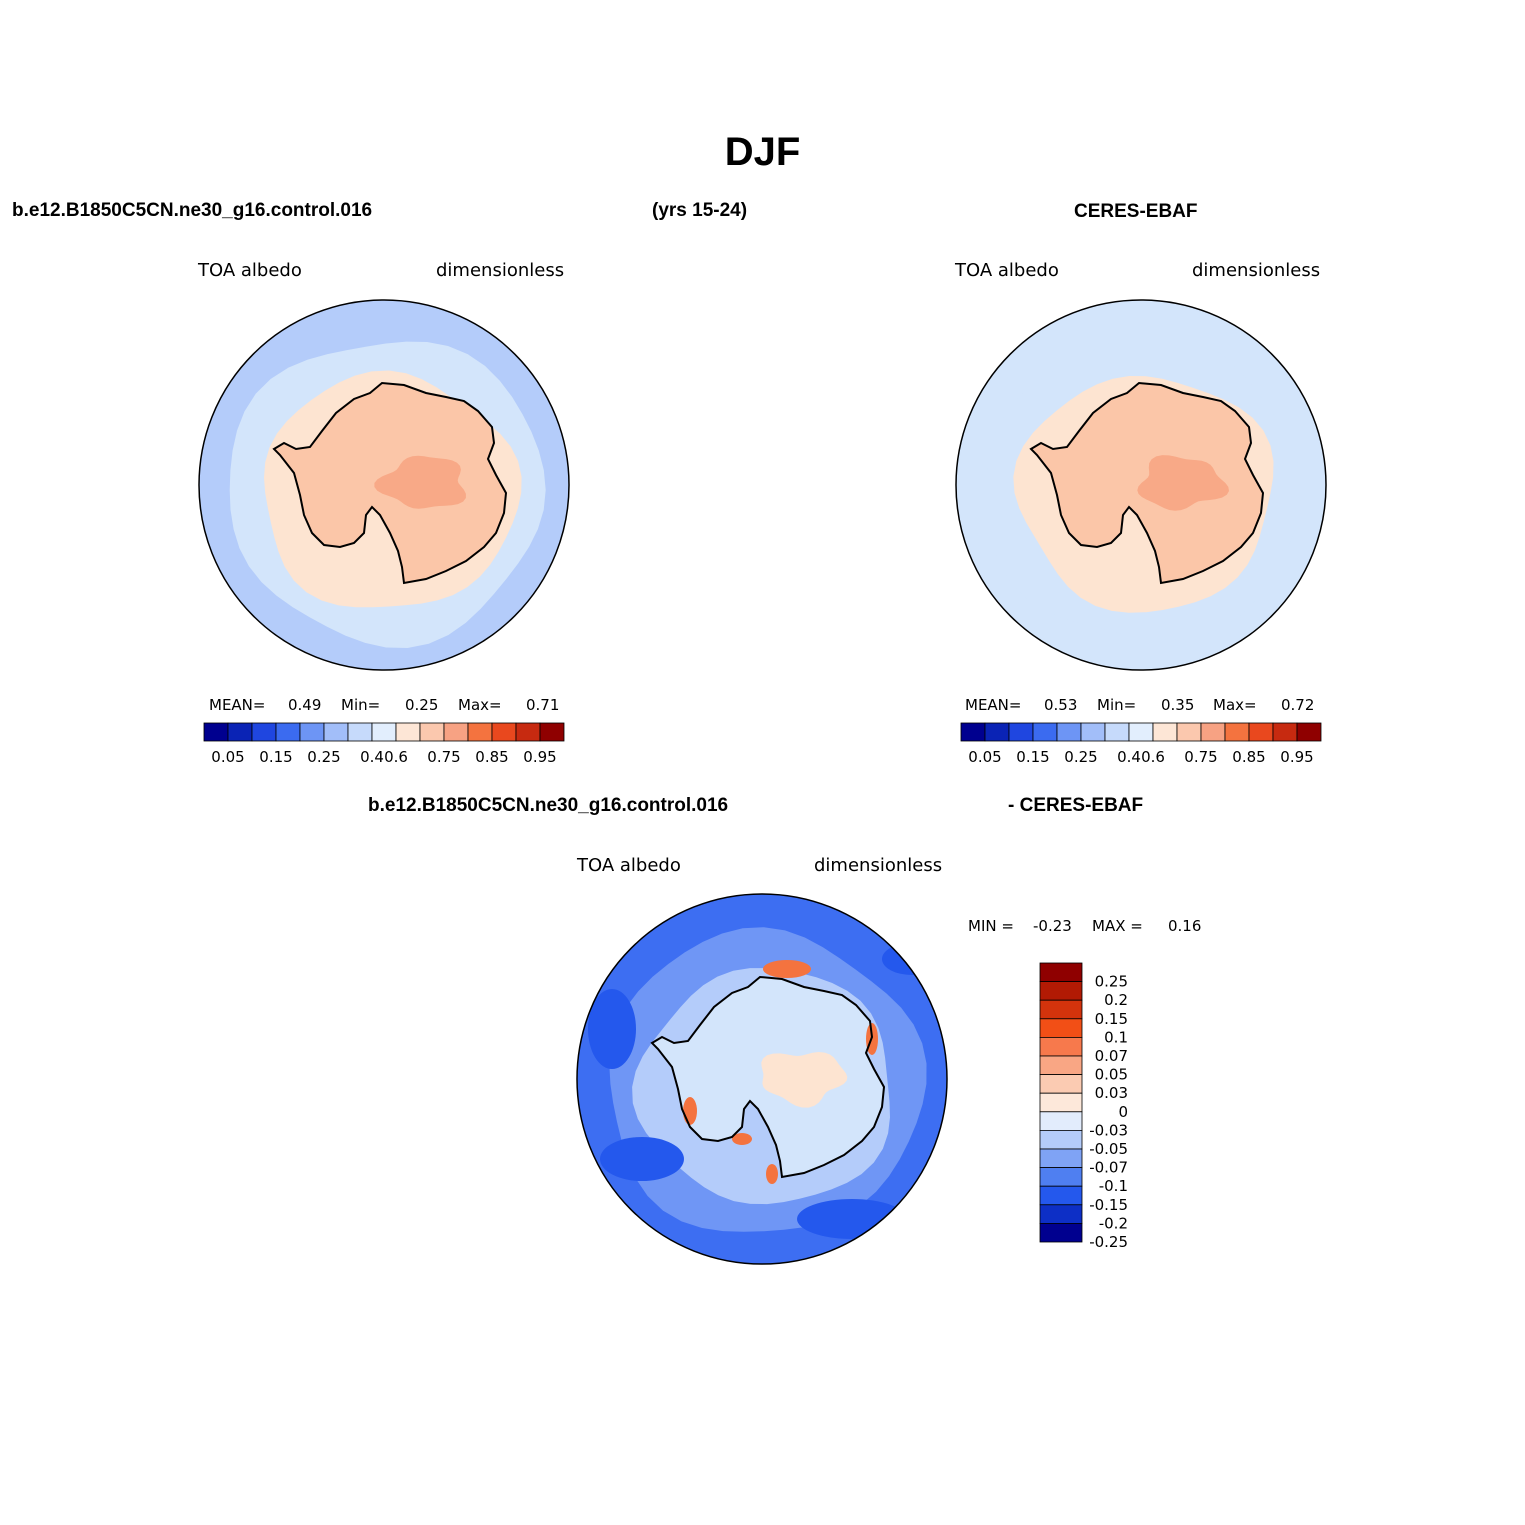 Image resolution: width=1525 pixels, height=1525 pixels. What do you see at coordinates (1108, 1168) in the screenshot?
I see `colorbar-tick-label: -0.07` at bounding box center [1108, 1168].